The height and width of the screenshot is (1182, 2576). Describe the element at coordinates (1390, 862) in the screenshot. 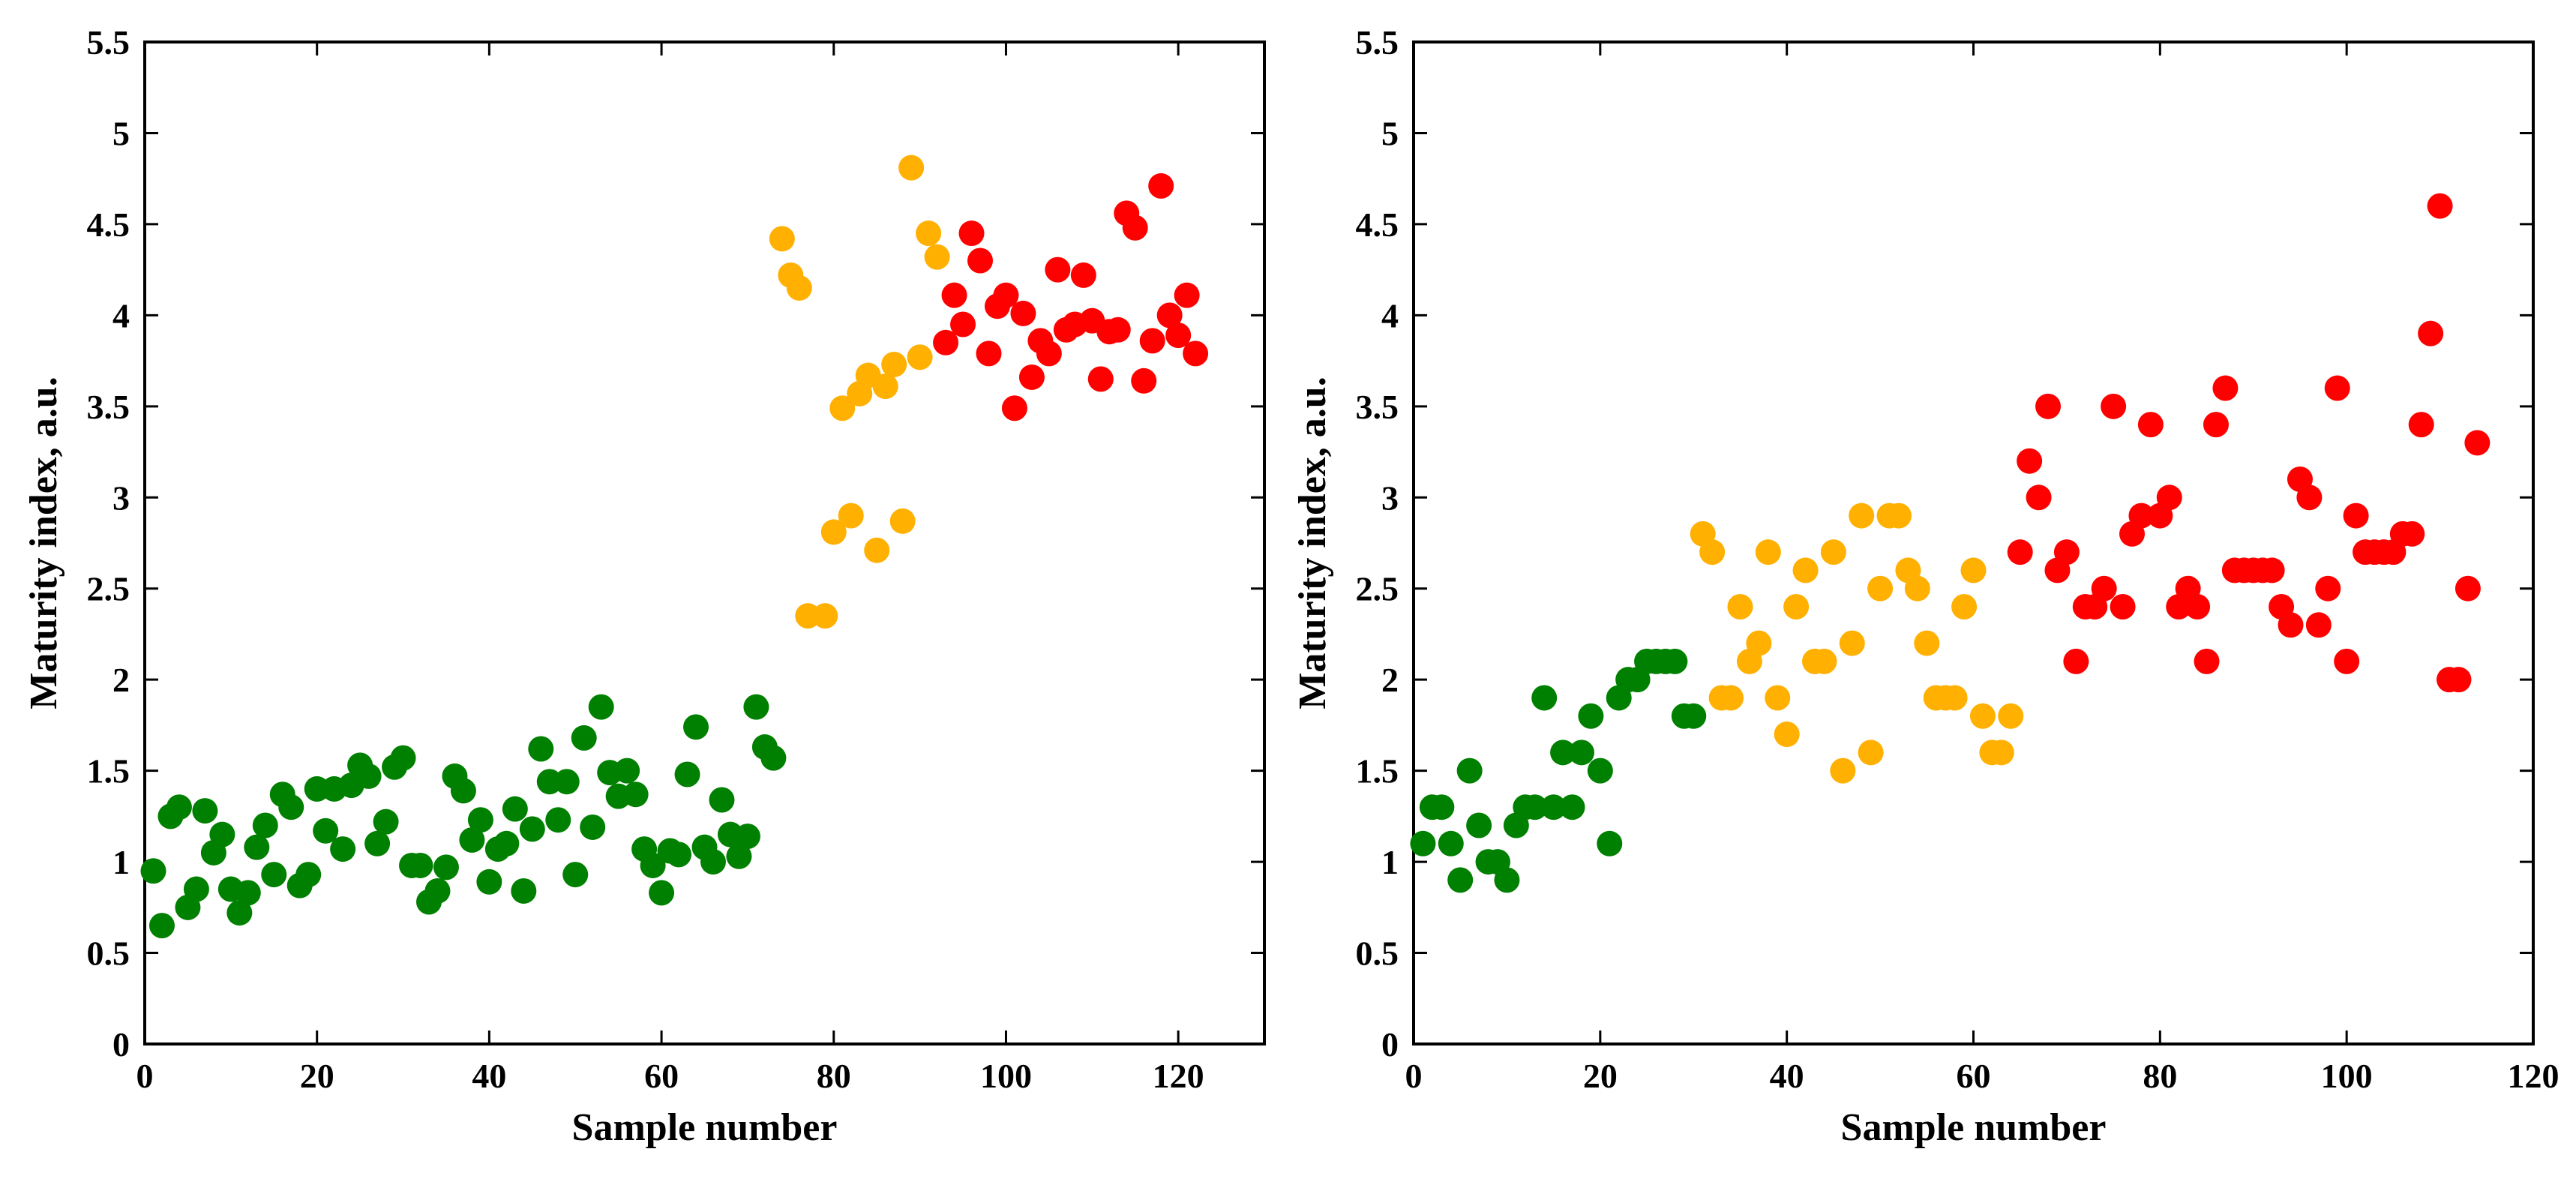

I see `right-y-tick-label: 1` at that location.